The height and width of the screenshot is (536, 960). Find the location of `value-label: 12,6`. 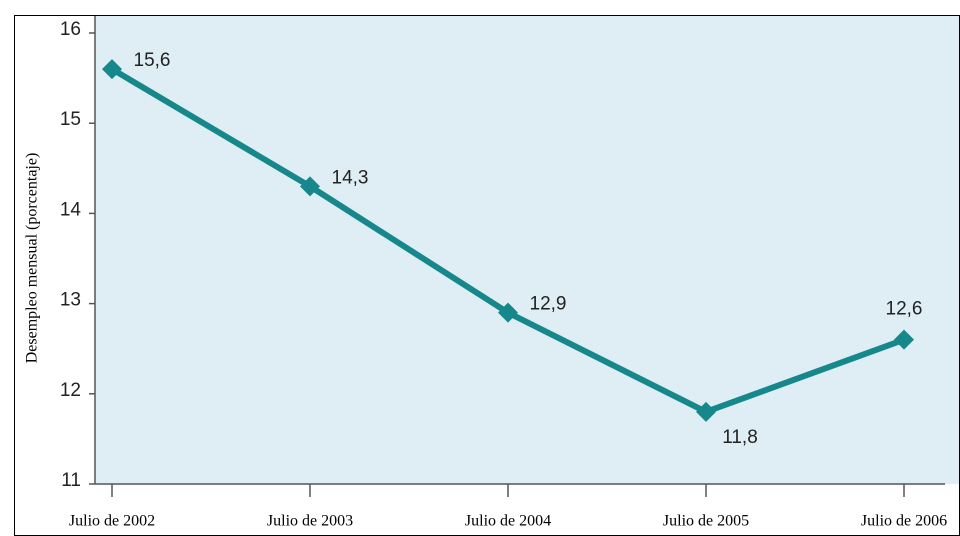

value-label: 12,6 is located at coordinates (904, 309).